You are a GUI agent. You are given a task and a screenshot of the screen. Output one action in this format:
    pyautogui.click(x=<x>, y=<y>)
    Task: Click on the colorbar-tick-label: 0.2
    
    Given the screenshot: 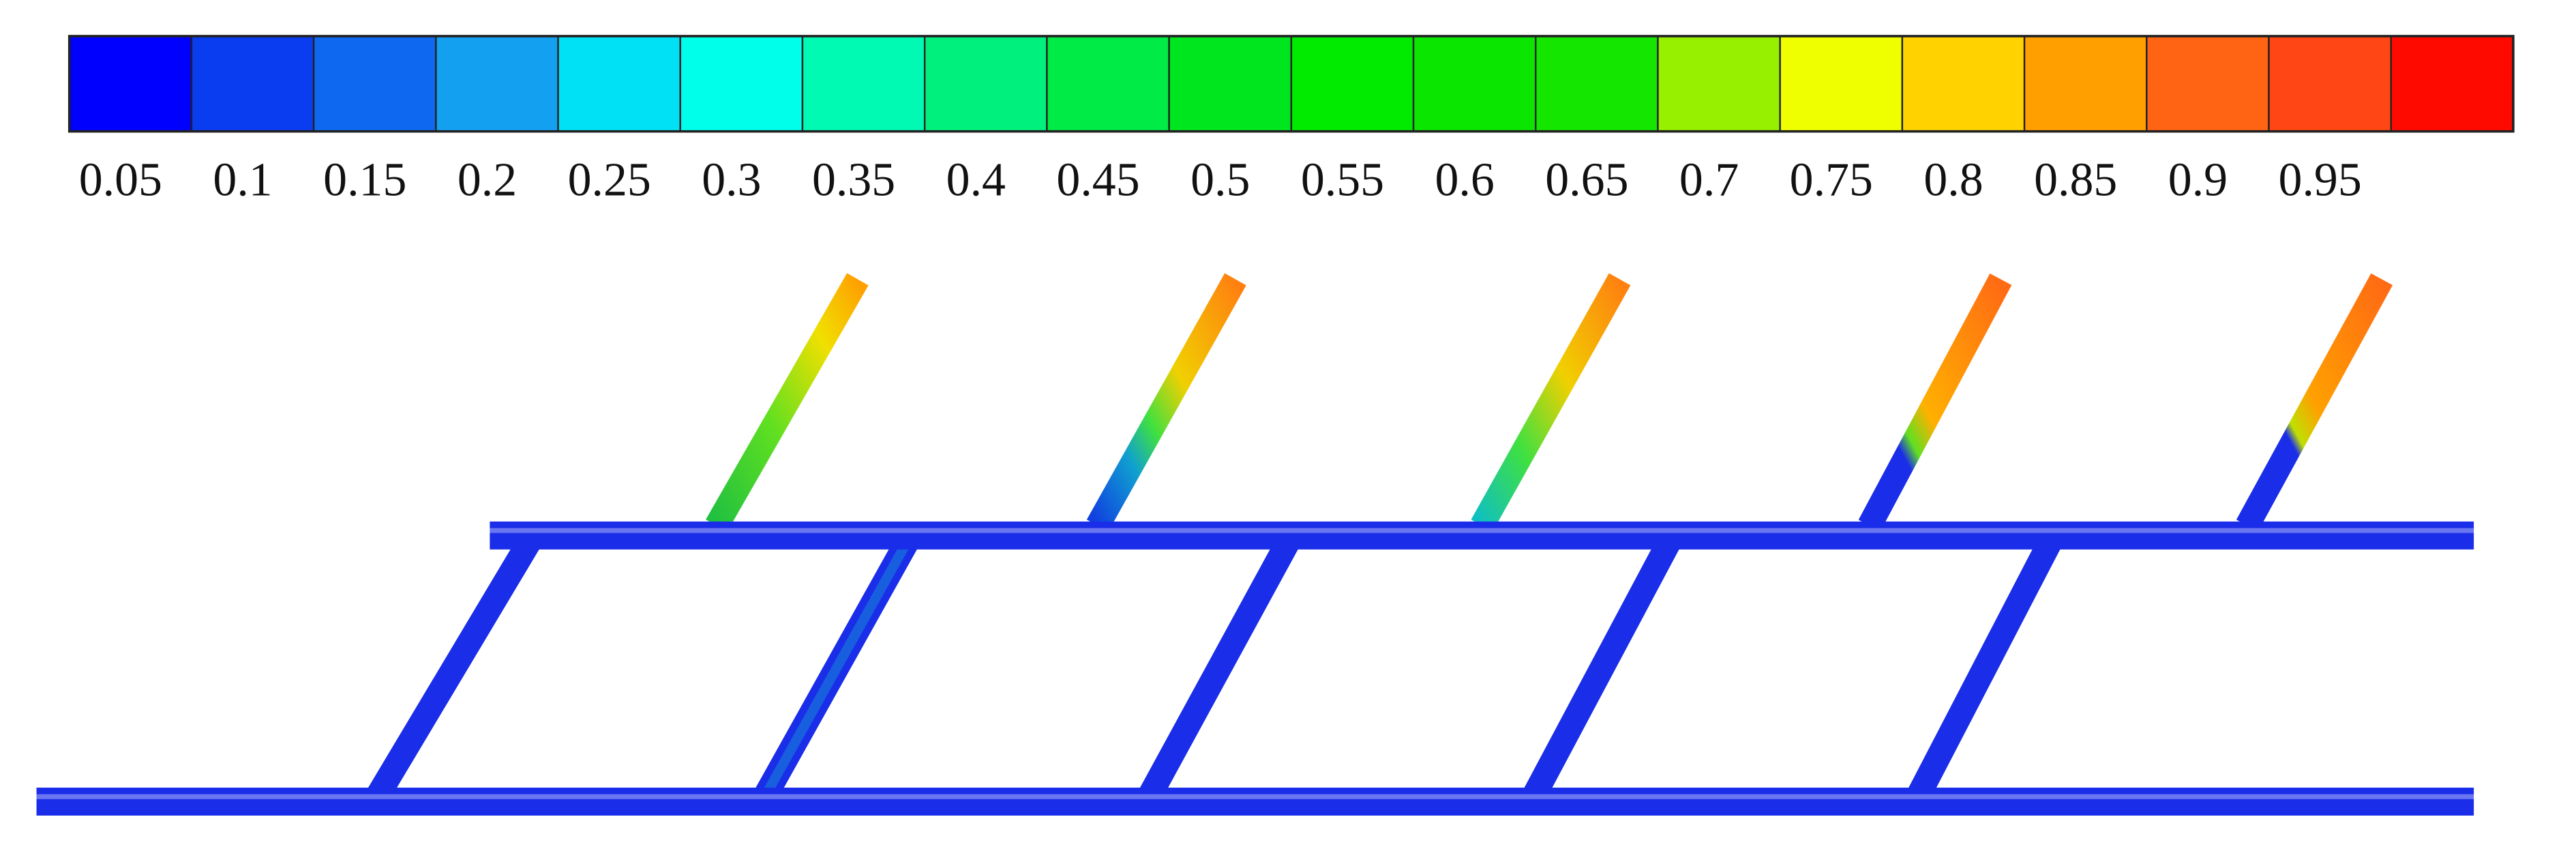 What is the action you would take?
    pyautogui.click(x=488, y=180)
    